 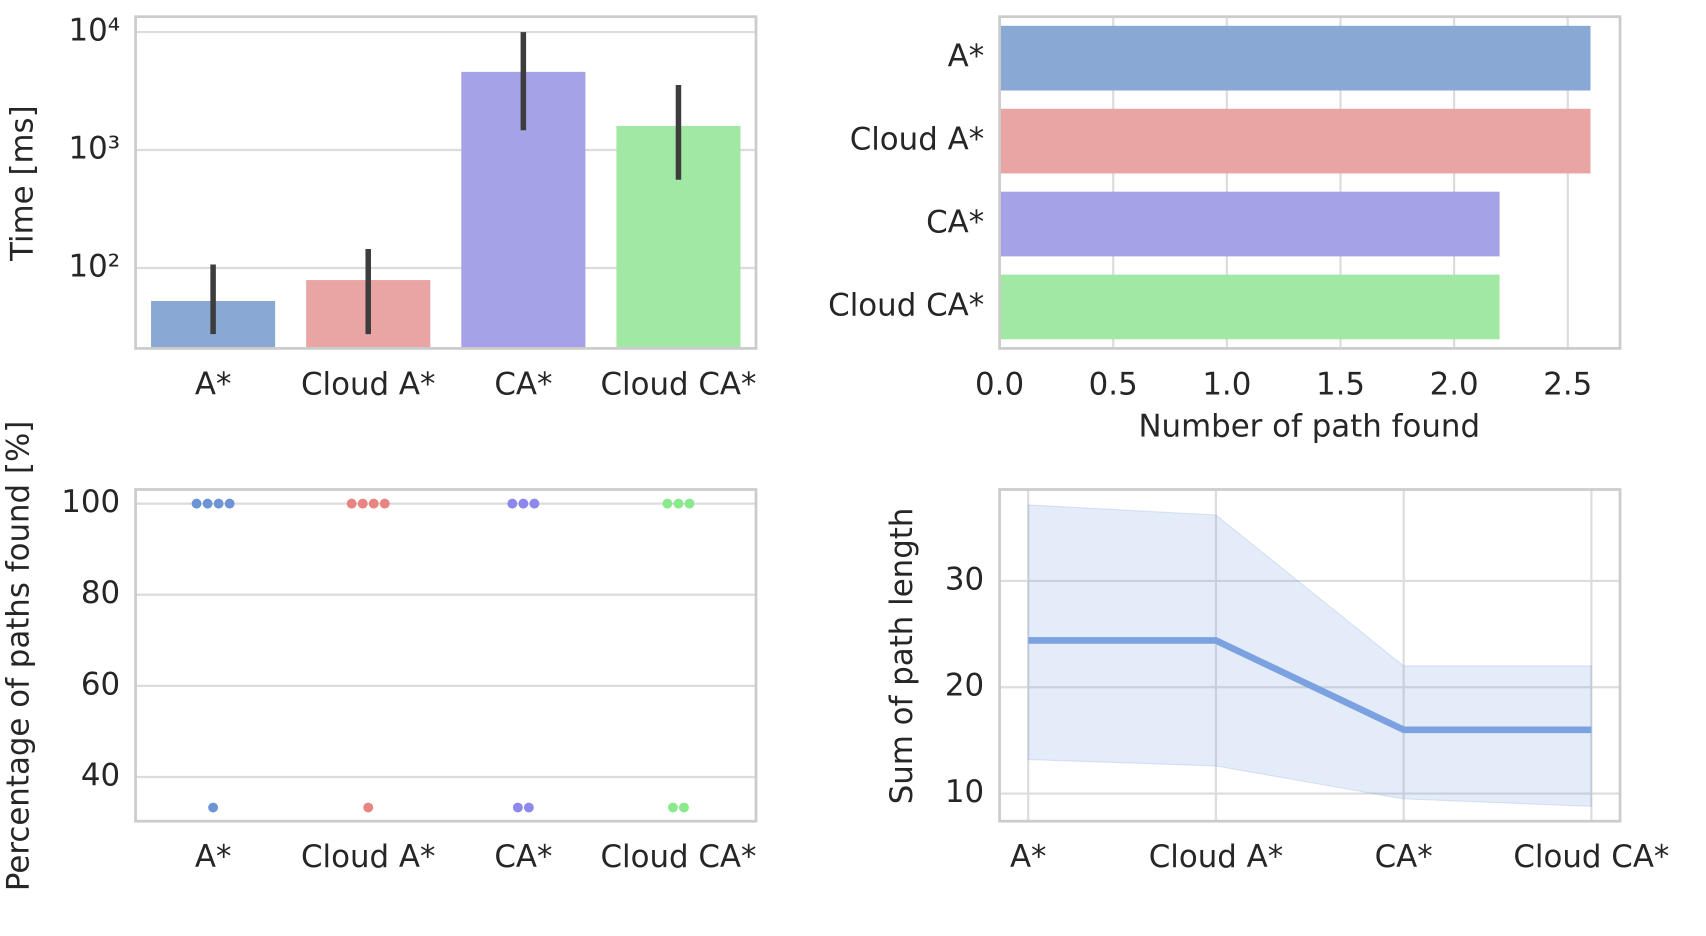 I want to click on x-tick-label: 2.0, so click(x=1454, y=384).